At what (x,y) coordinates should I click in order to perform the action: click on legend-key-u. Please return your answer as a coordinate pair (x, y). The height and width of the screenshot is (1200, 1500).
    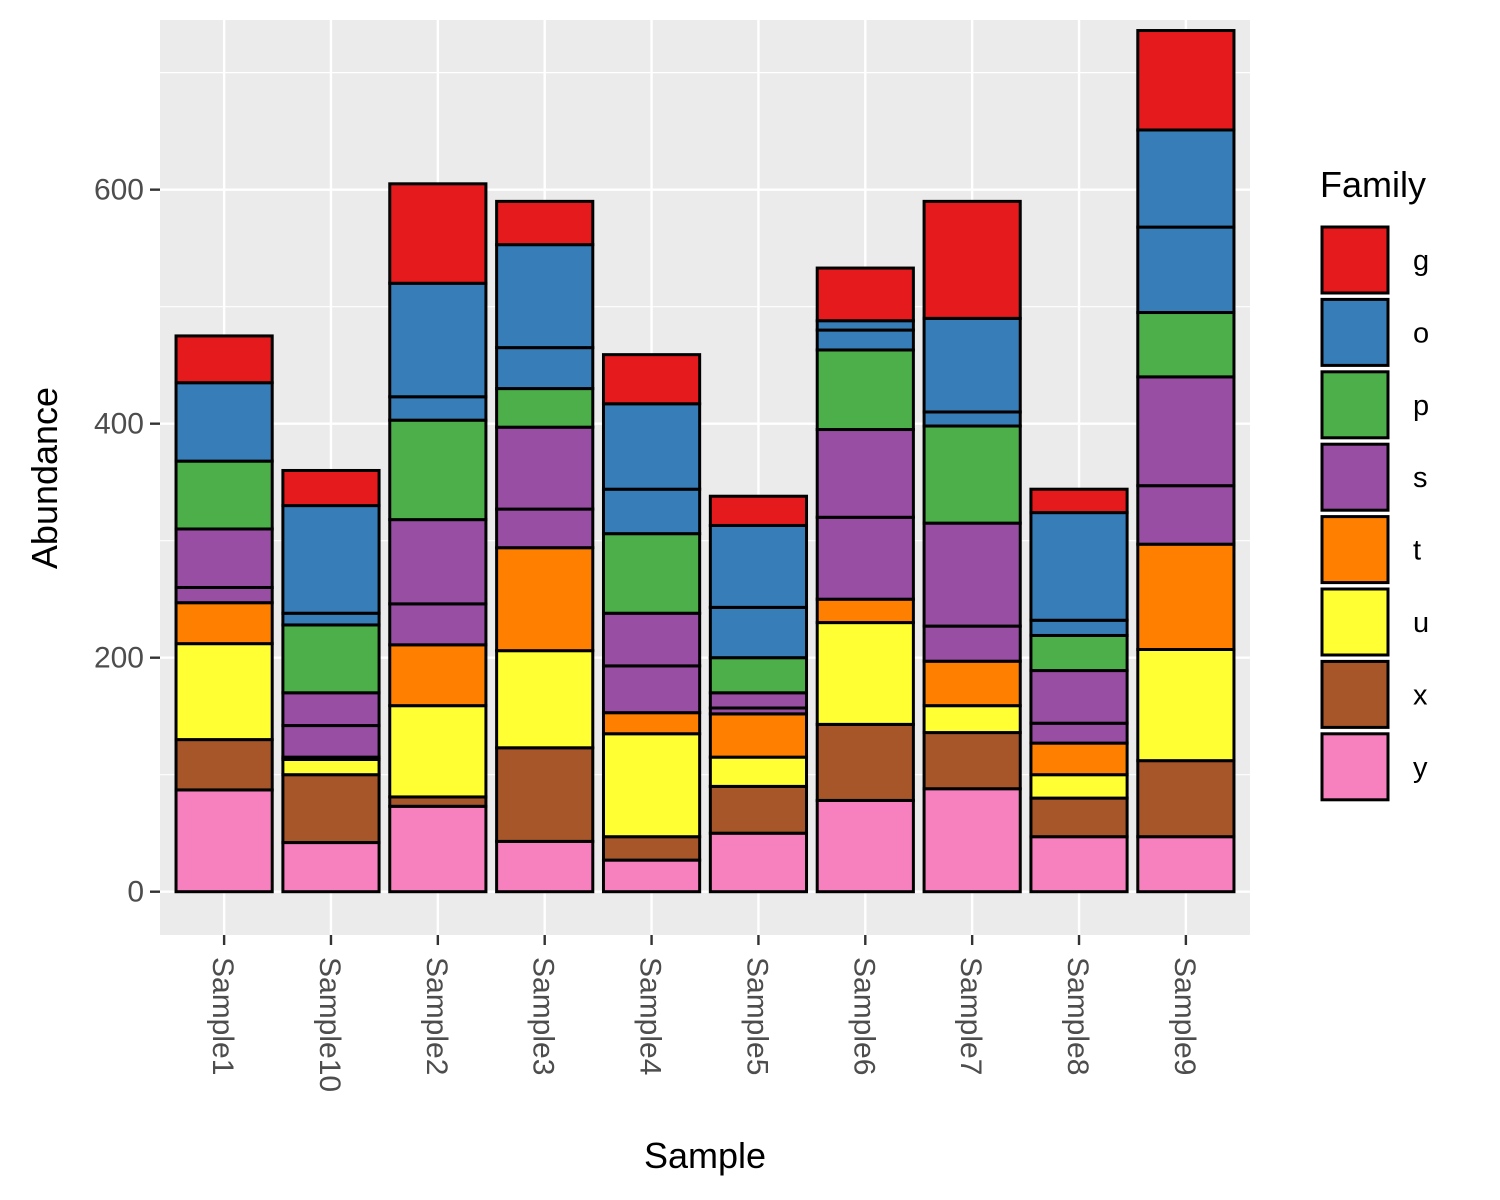
    Looking at the image, I should click on (1355, 622).